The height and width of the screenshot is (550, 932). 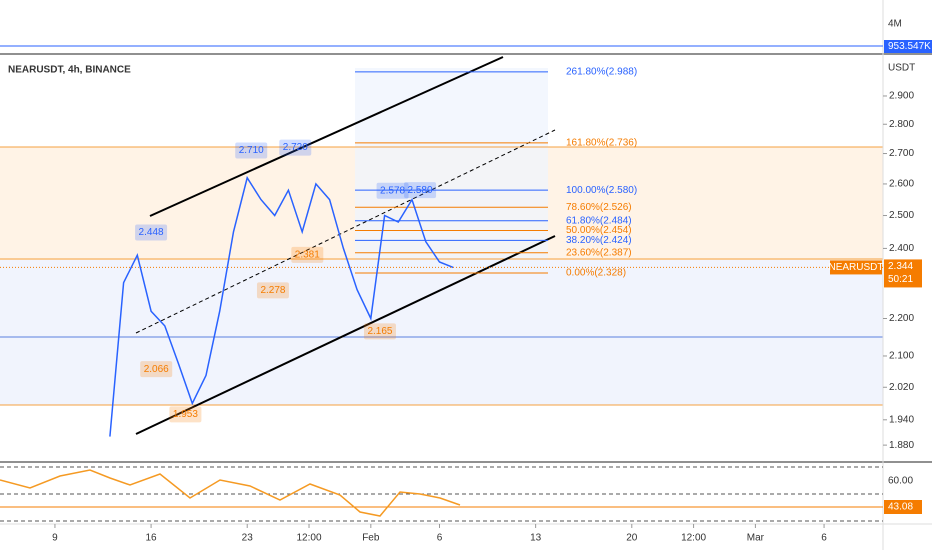 What do you see at coordinates (55, 538) in the screenshot?
I see `x-tick-label: 9` at bounding box center [55, 538].